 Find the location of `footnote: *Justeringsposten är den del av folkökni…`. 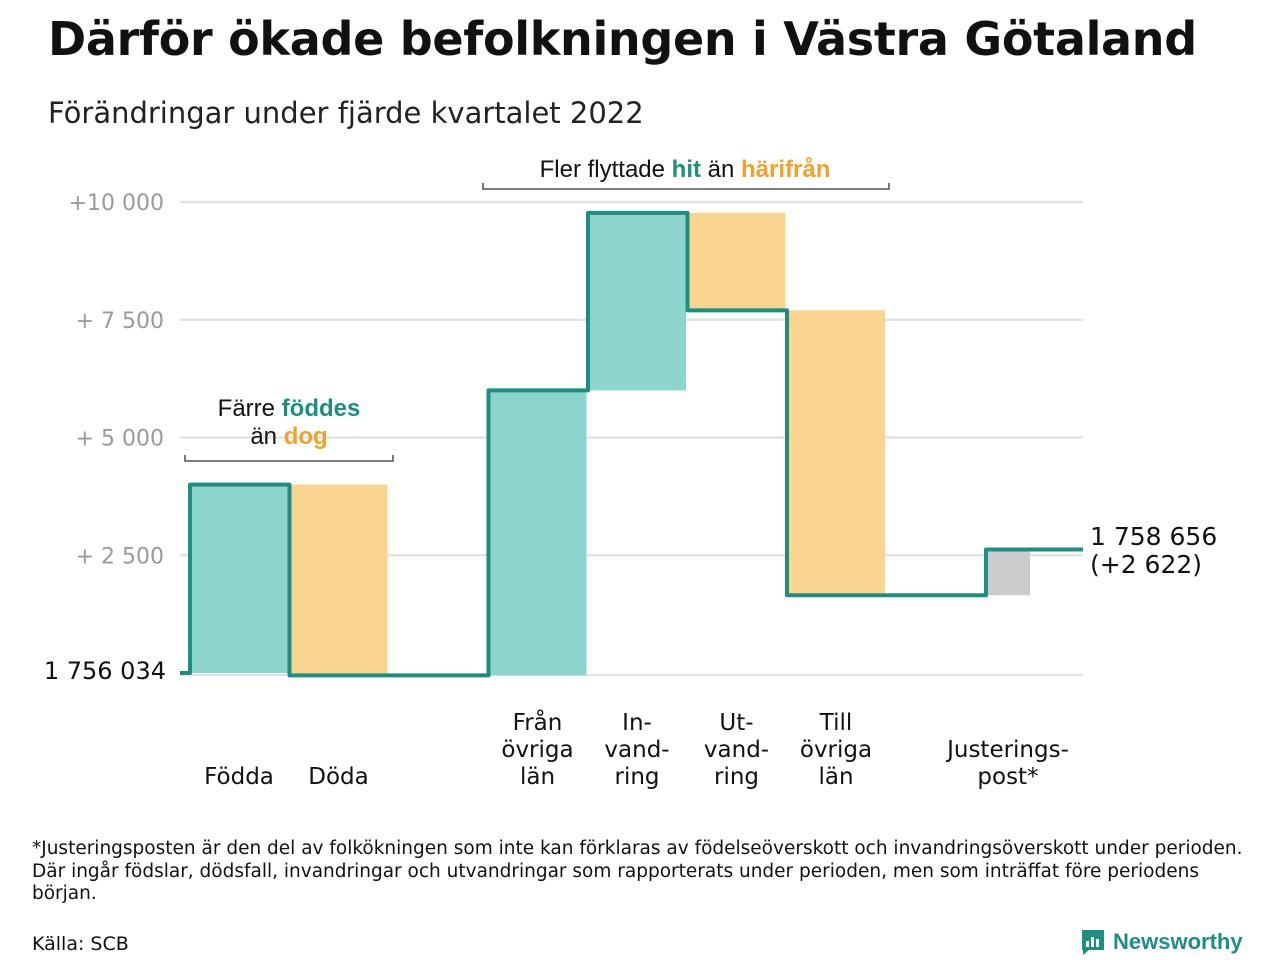

footnote: *Justeringsposten är den del av folkökni… is located at coordinates (637, 871).